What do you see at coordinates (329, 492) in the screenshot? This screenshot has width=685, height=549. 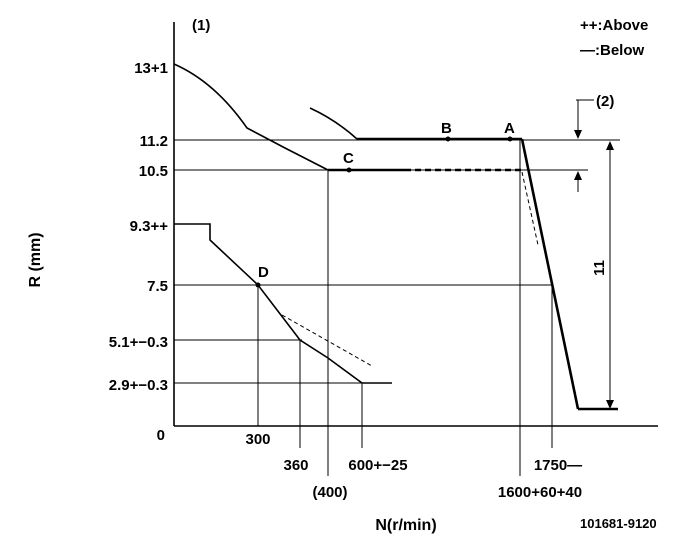 I see `x-tick-400: (400)` at bounding box center [329, 492].